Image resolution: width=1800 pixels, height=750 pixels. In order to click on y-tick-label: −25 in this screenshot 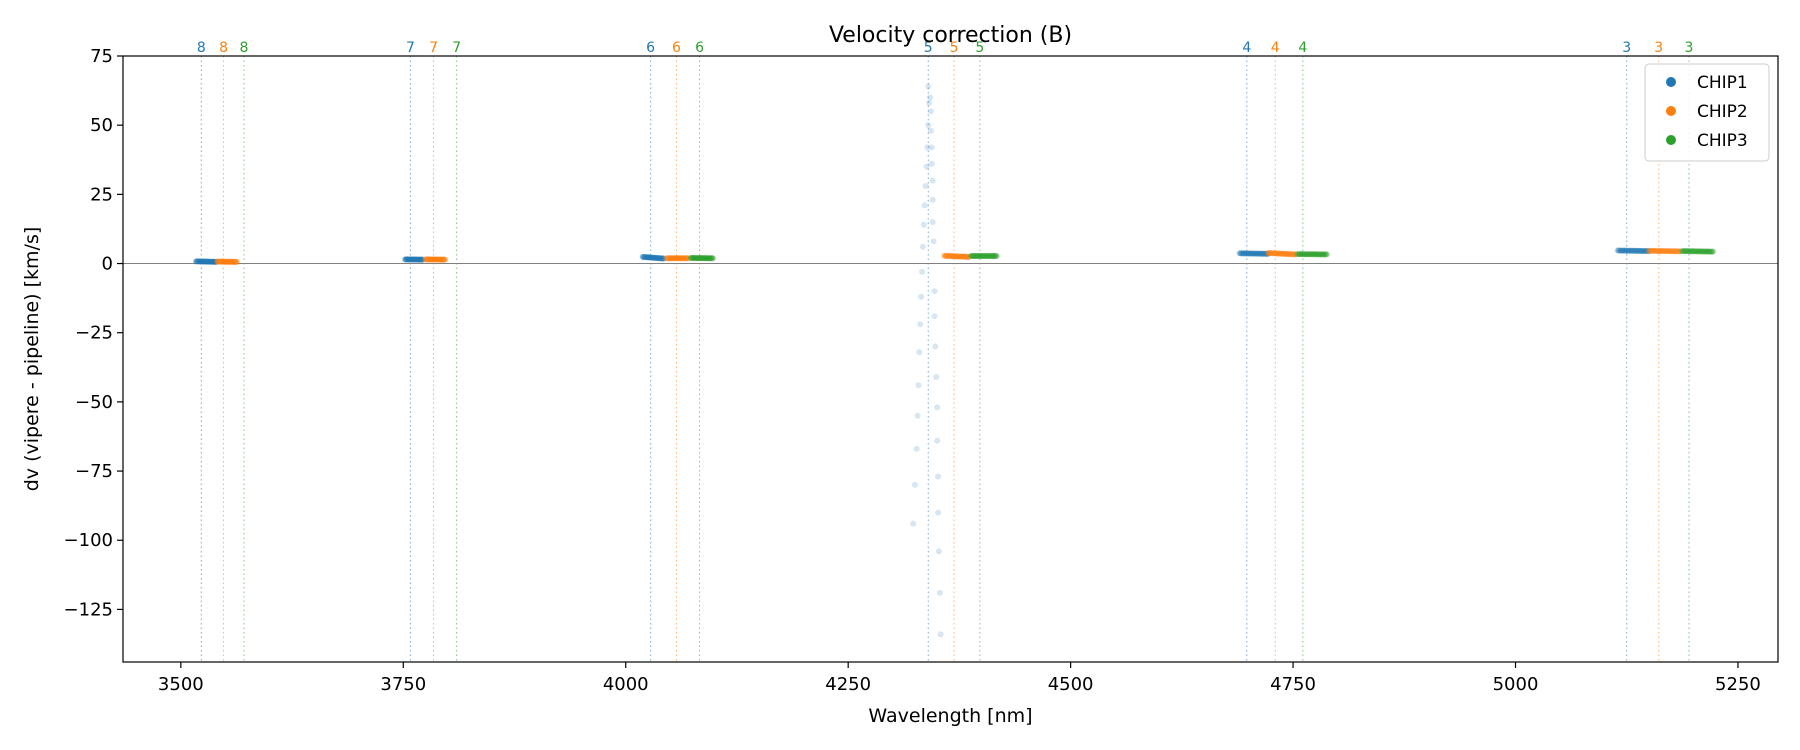, I will do `click(94, 333)`.